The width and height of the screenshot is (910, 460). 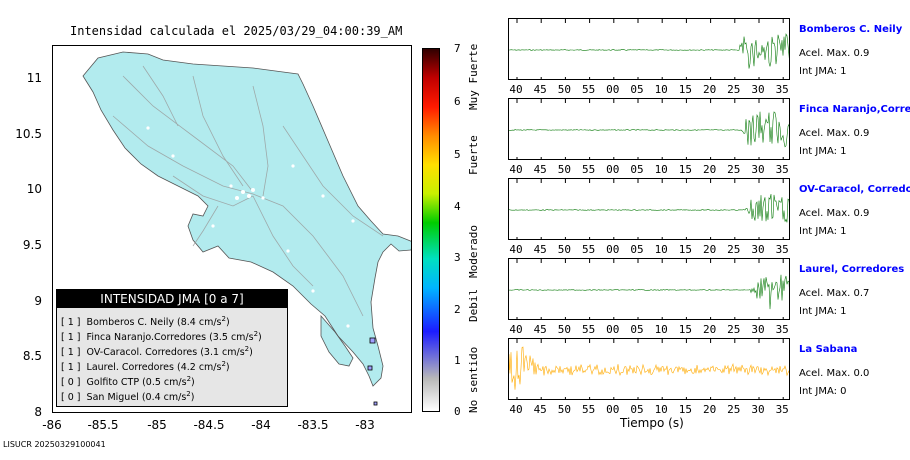 I want to click on map-xtick: -83.5, so click(x=313, y=425).